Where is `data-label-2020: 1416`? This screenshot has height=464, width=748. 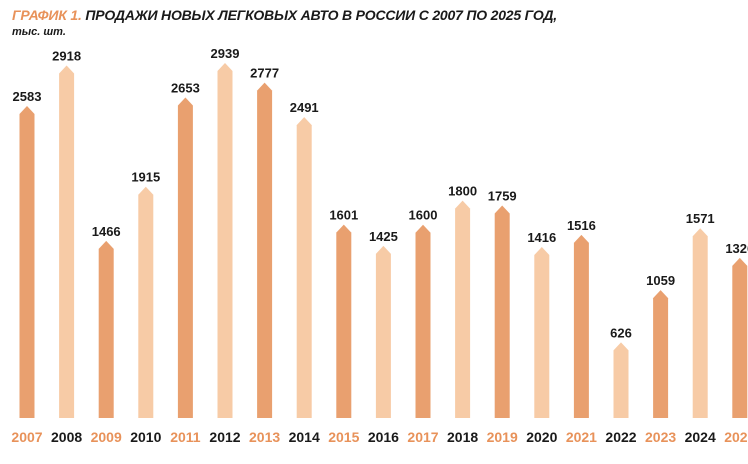 data-label-2020: 1416 is located at coordinates (541, 237).